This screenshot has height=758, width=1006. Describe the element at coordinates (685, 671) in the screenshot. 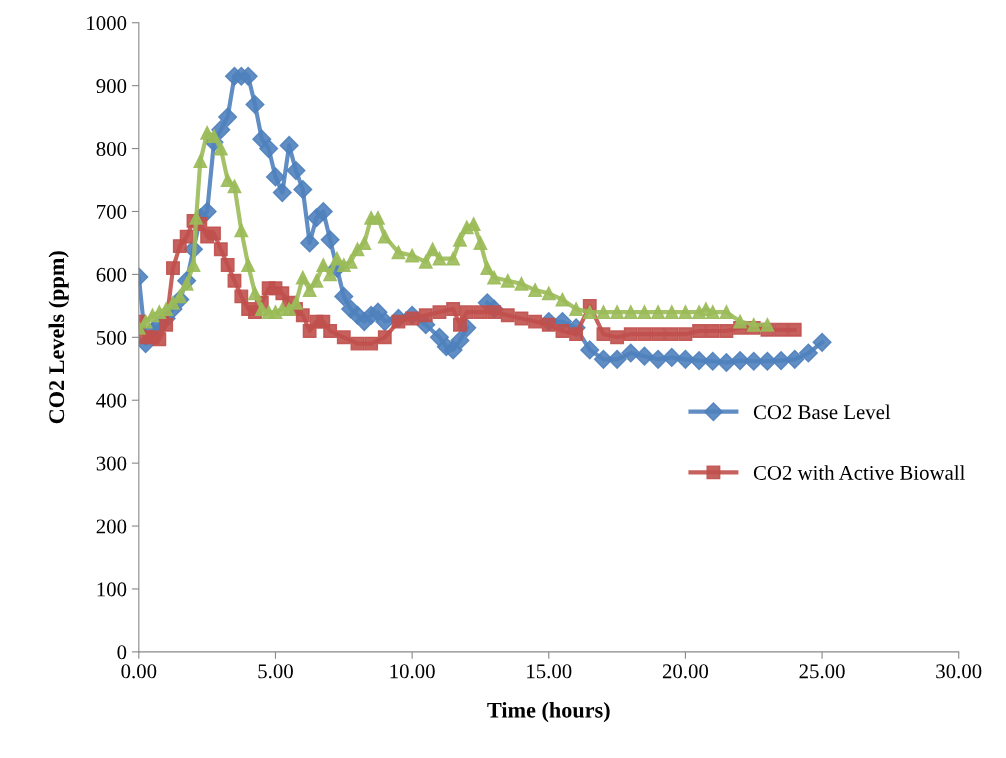

I see `x-tick-label: 20.00` at that location.